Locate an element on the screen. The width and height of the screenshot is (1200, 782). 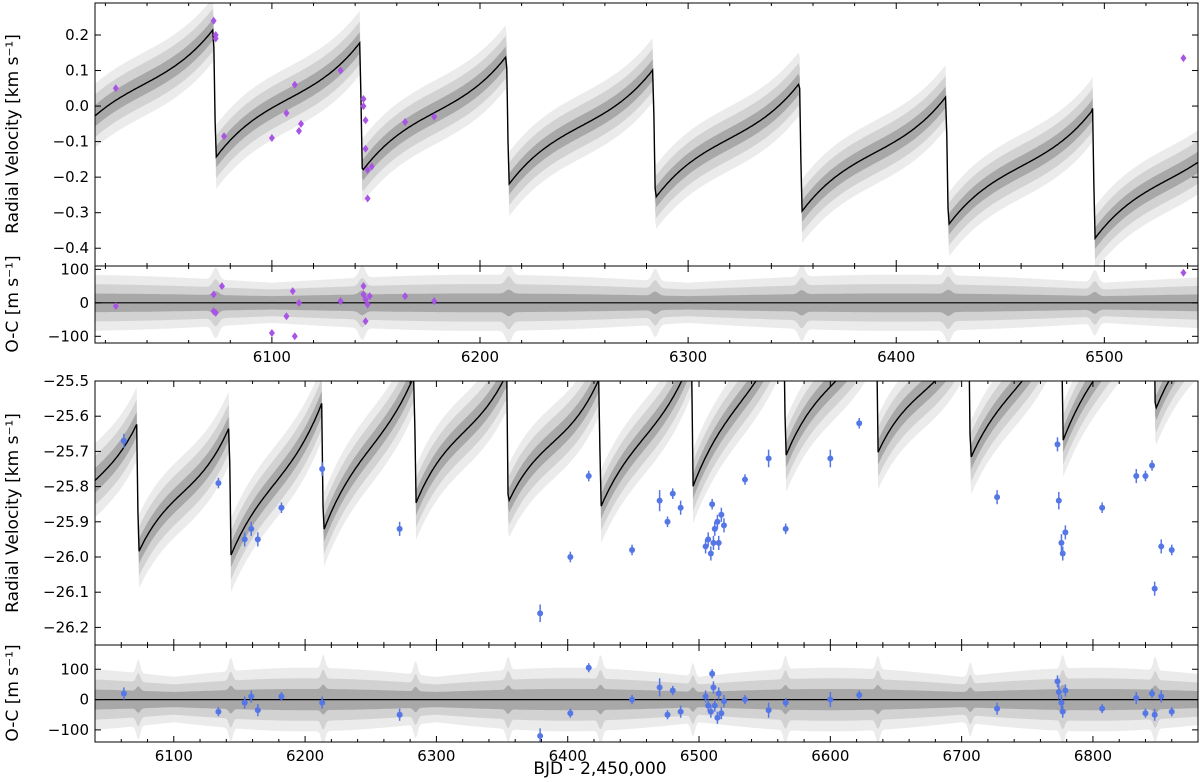
x-tick-label: 6800 is located at coordinates (1093, 756).